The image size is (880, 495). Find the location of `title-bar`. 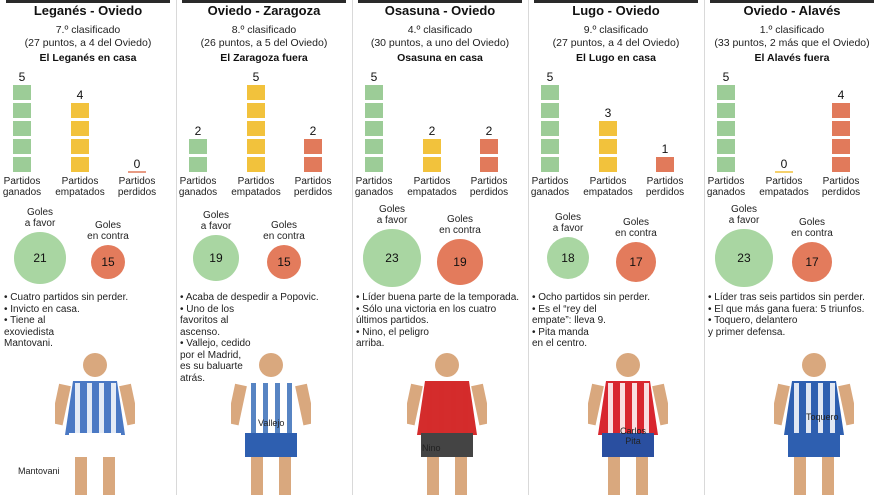

title-bar is located at coordinates (440, 12).